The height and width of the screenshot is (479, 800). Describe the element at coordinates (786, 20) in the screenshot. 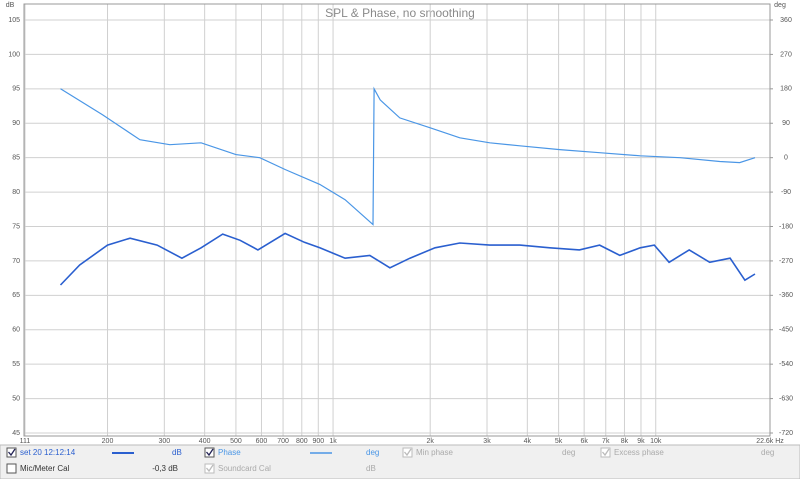

I see `y2-tick-label: 360` at that location.